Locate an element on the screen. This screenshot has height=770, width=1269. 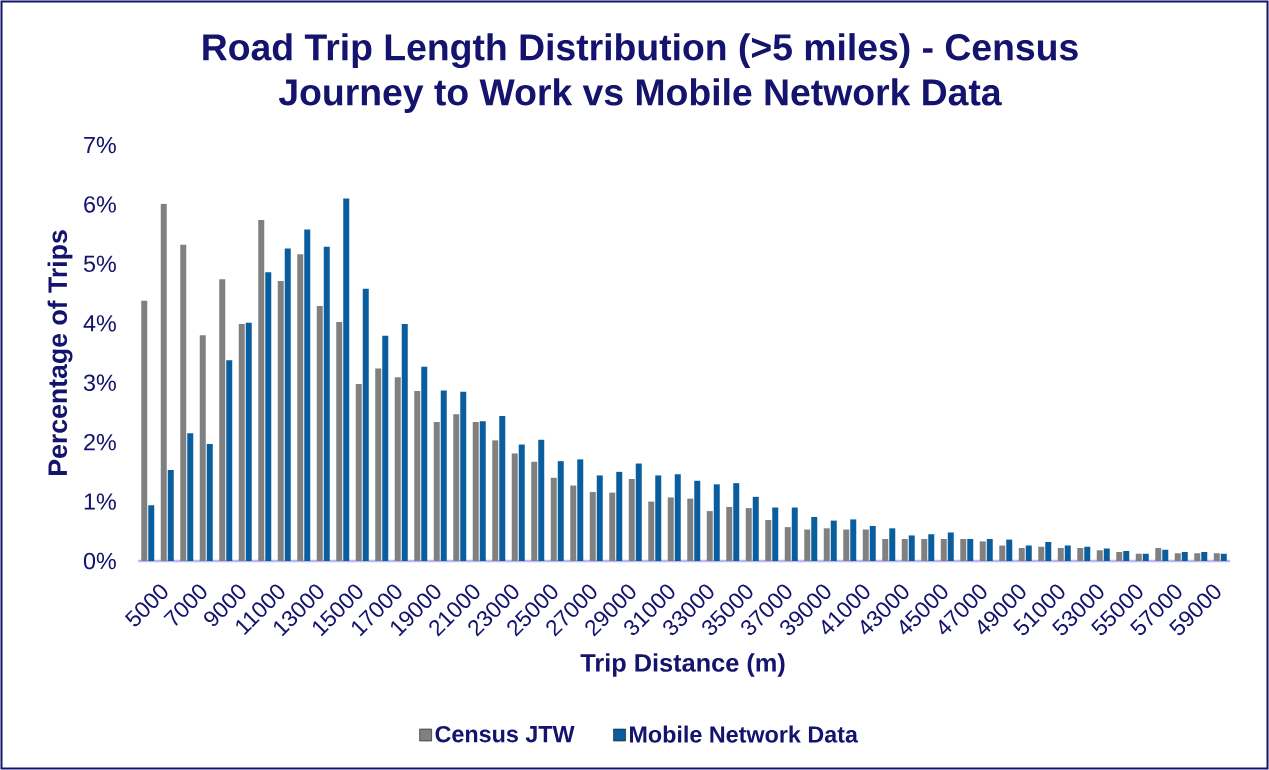
y-tick-label: 0% is located at coordinates (99, 561).